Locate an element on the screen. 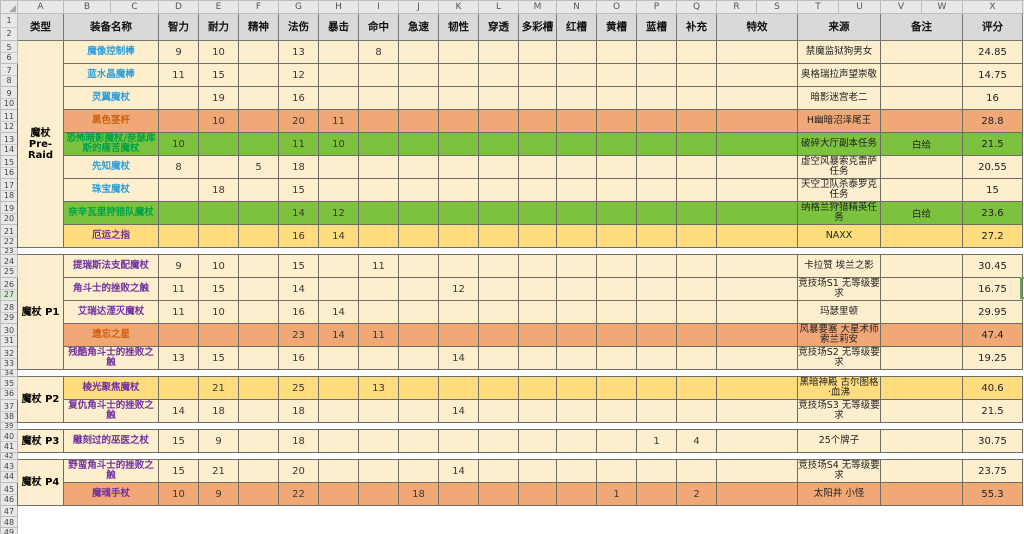 The width and height of the screenshot is (1024, 534). row-number-gutter: 21 22 is located at coordinates (9, 236).